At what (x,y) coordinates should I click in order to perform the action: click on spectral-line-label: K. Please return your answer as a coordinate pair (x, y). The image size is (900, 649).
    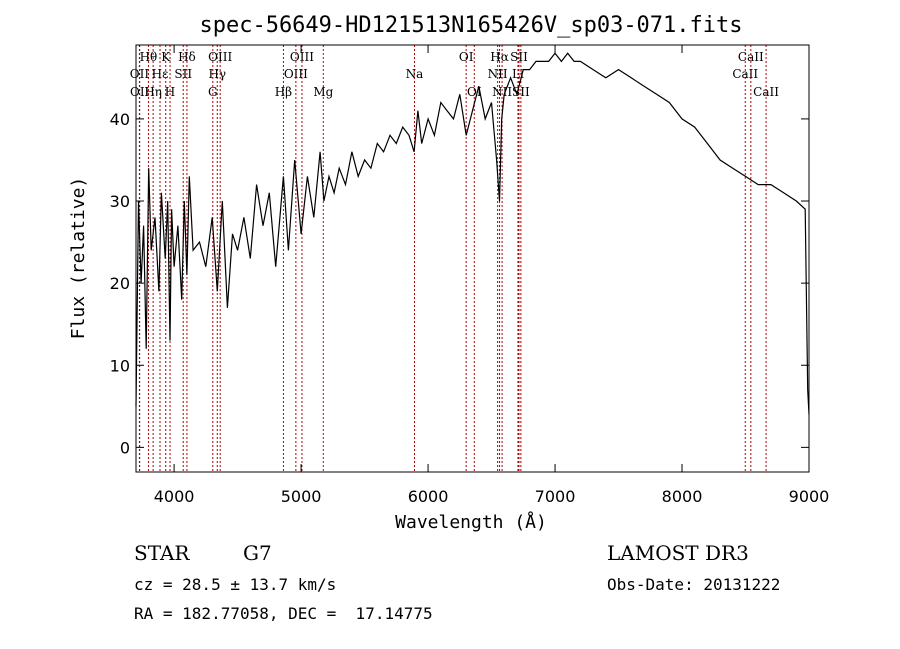
    Looking at the image, I should click on (166, 57).